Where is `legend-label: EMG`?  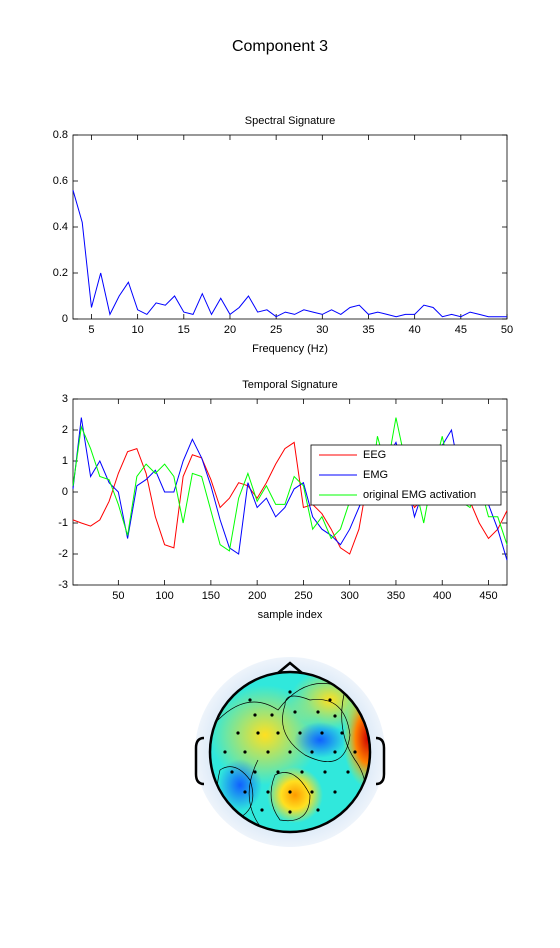 legend-label: EMG is located at coordinates (375, 475).